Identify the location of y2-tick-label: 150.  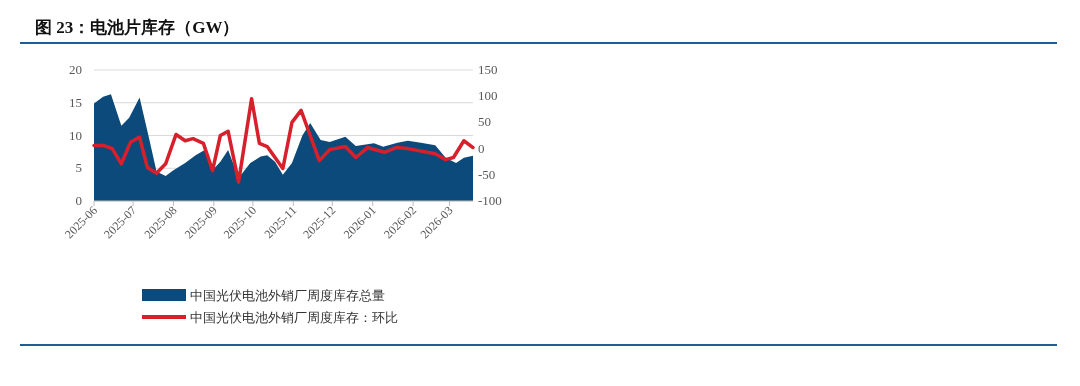
(488, 69).